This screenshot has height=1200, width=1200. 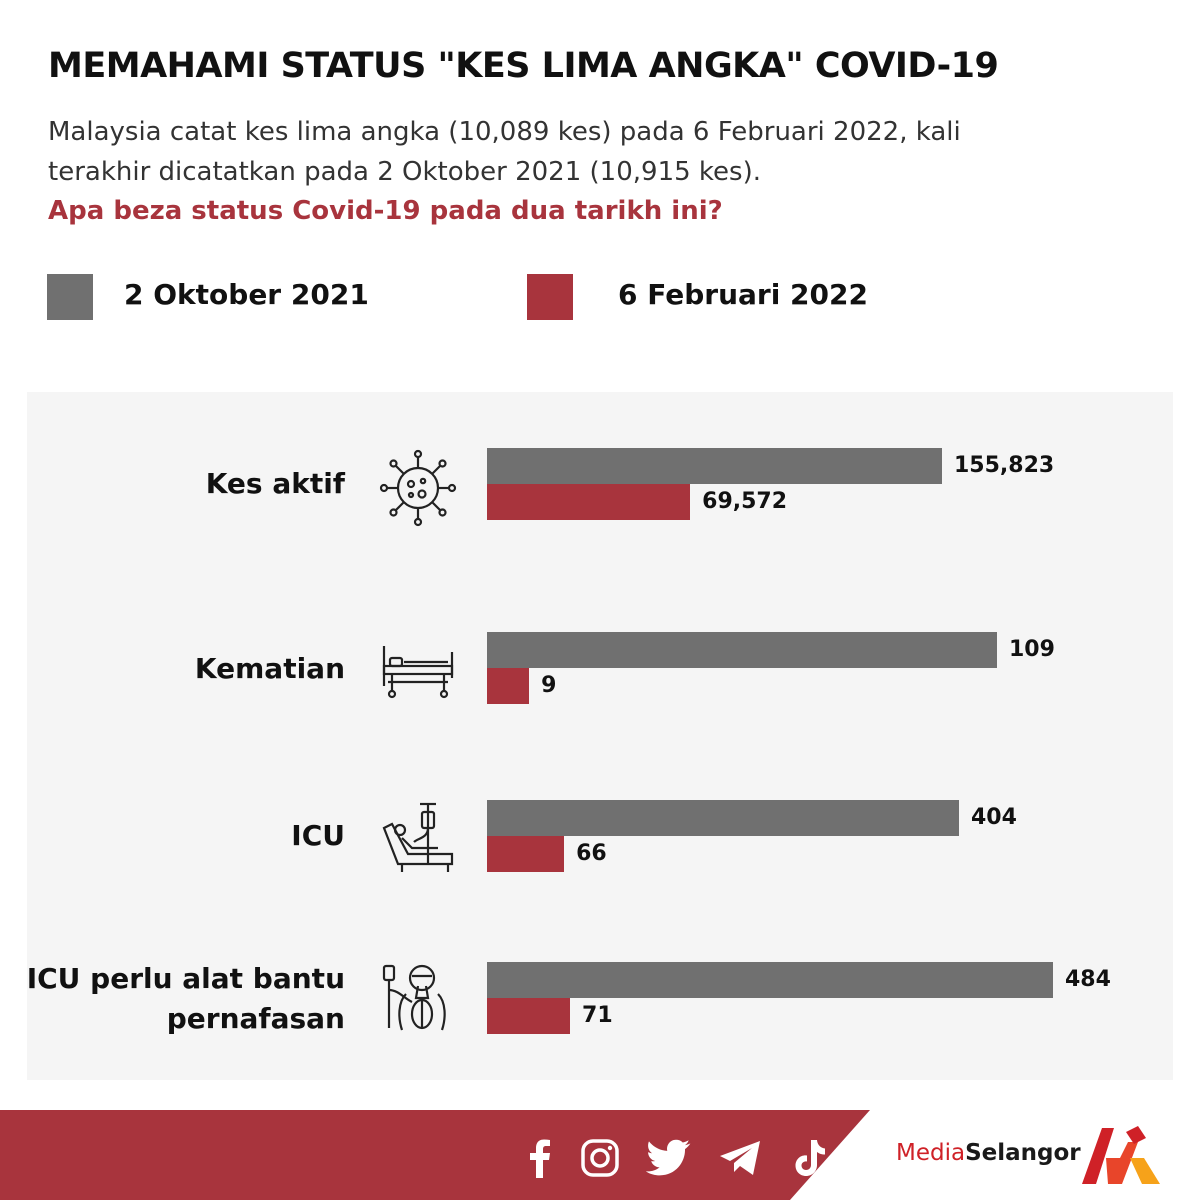 What do you see at coordinates (185, 998) in the screenshot?
I see `category-label-icu-perlu-alat: ICU perlu alat bantu pernafasan` at bounding box center [185, 998].